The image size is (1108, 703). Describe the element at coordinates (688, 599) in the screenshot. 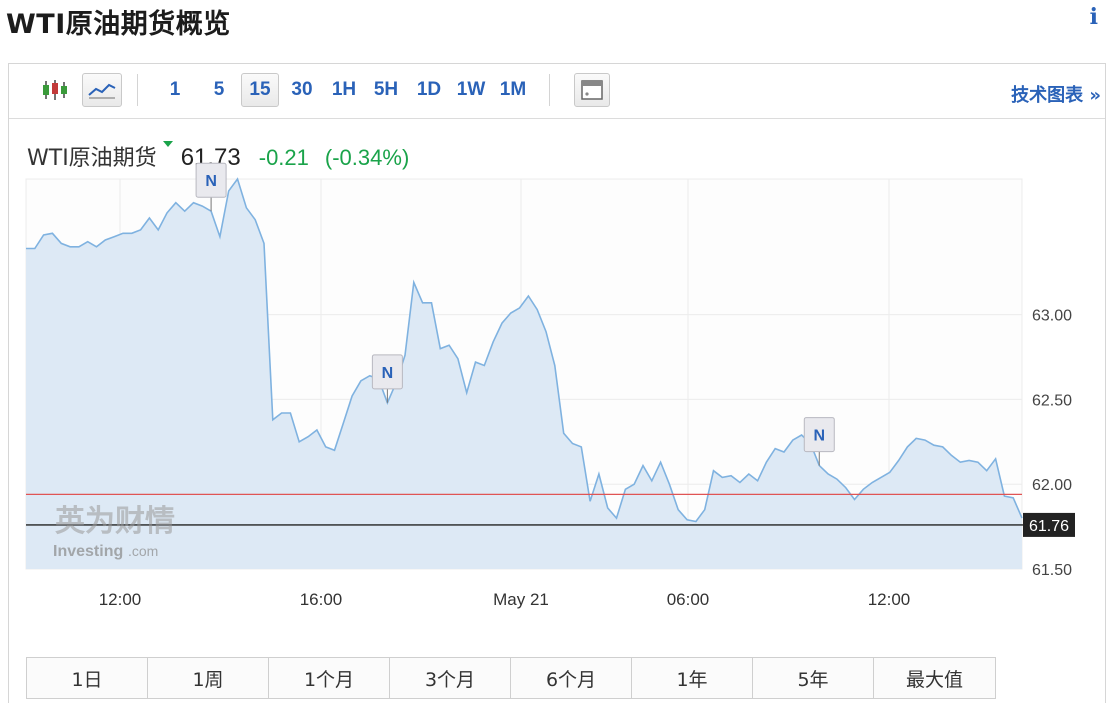

I see `x-tick-label: 06:00` at that location.